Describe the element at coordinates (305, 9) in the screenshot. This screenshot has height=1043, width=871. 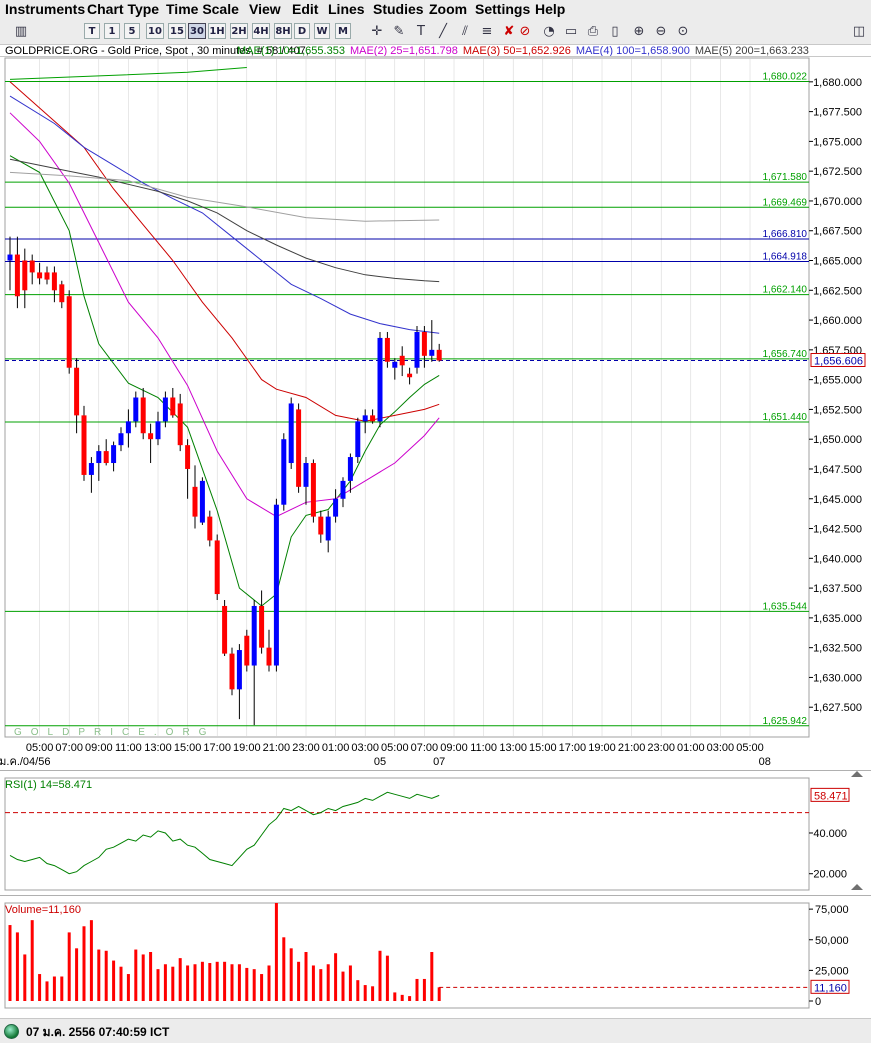
I see `menu-edit: Edit` at that location.